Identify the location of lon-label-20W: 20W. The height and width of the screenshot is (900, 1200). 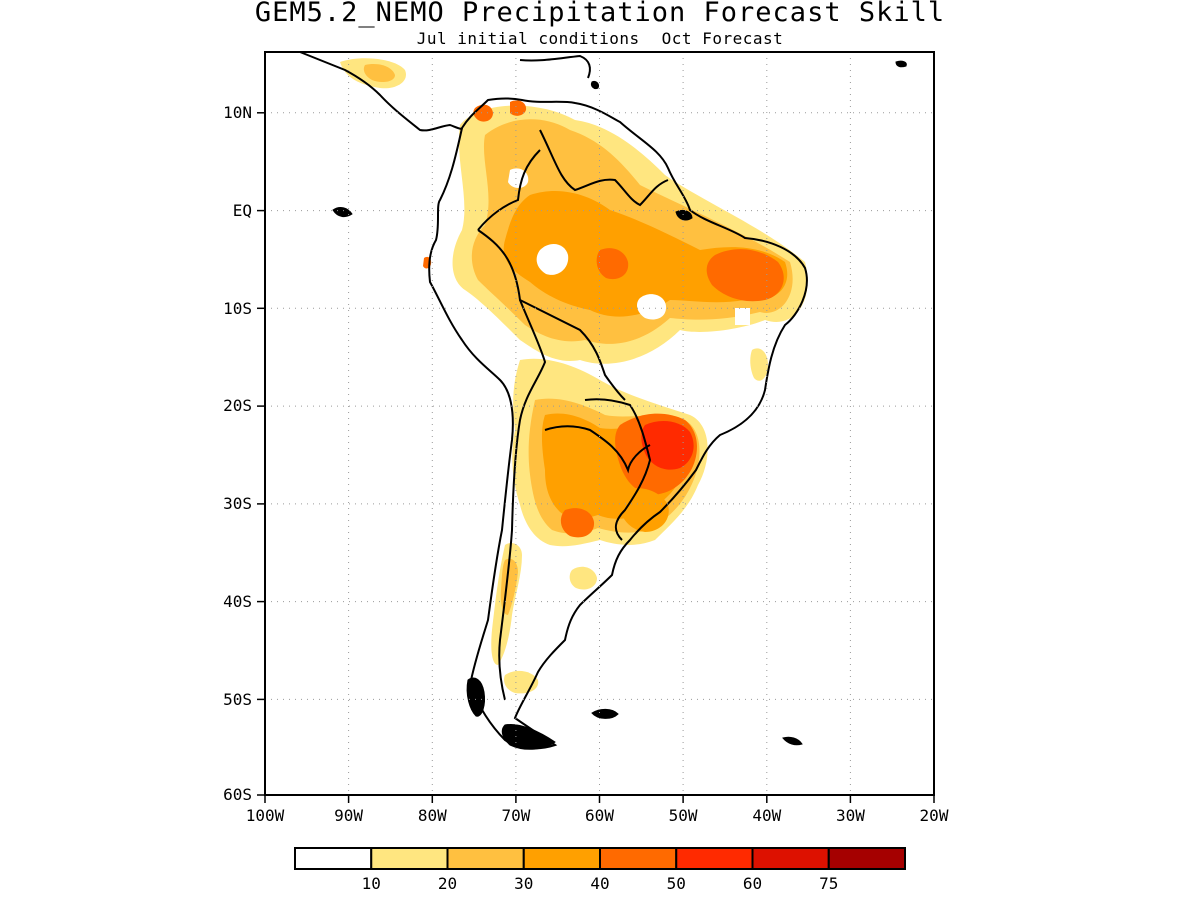
(934, 815).